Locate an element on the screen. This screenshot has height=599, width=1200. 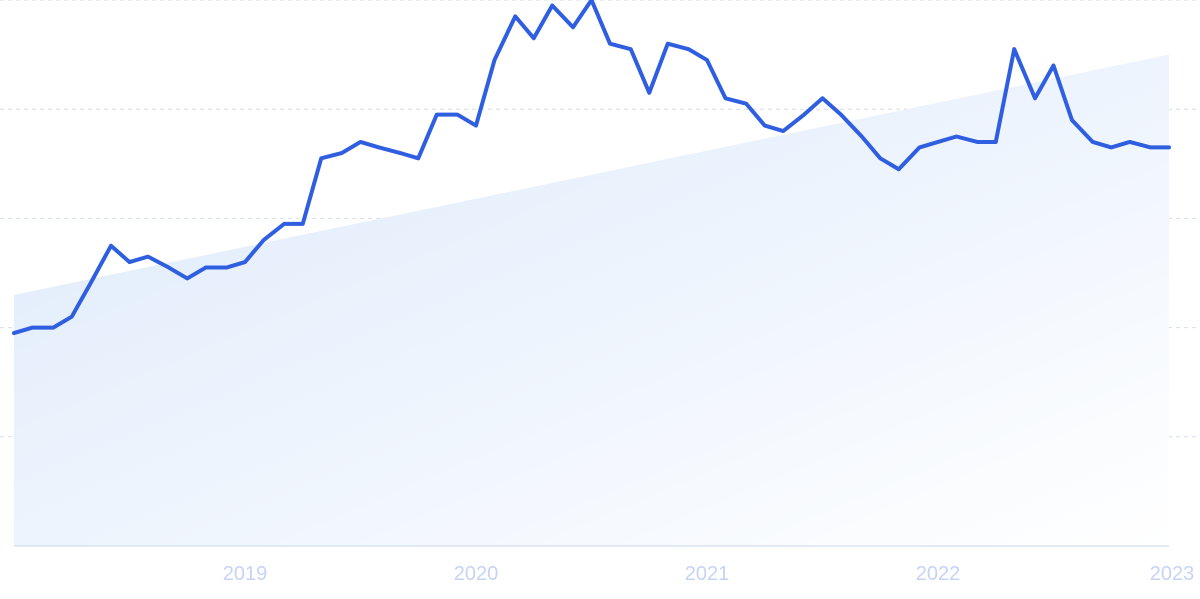
x-tick-label-2019: 2019 is located at coordinates (245, 574).